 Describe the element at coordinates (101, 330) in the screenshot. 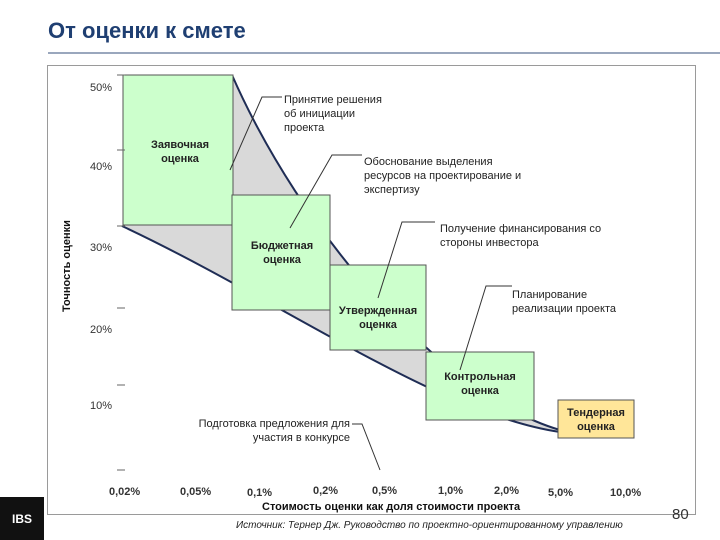

I see `y-tick-20: 20%` at that location.